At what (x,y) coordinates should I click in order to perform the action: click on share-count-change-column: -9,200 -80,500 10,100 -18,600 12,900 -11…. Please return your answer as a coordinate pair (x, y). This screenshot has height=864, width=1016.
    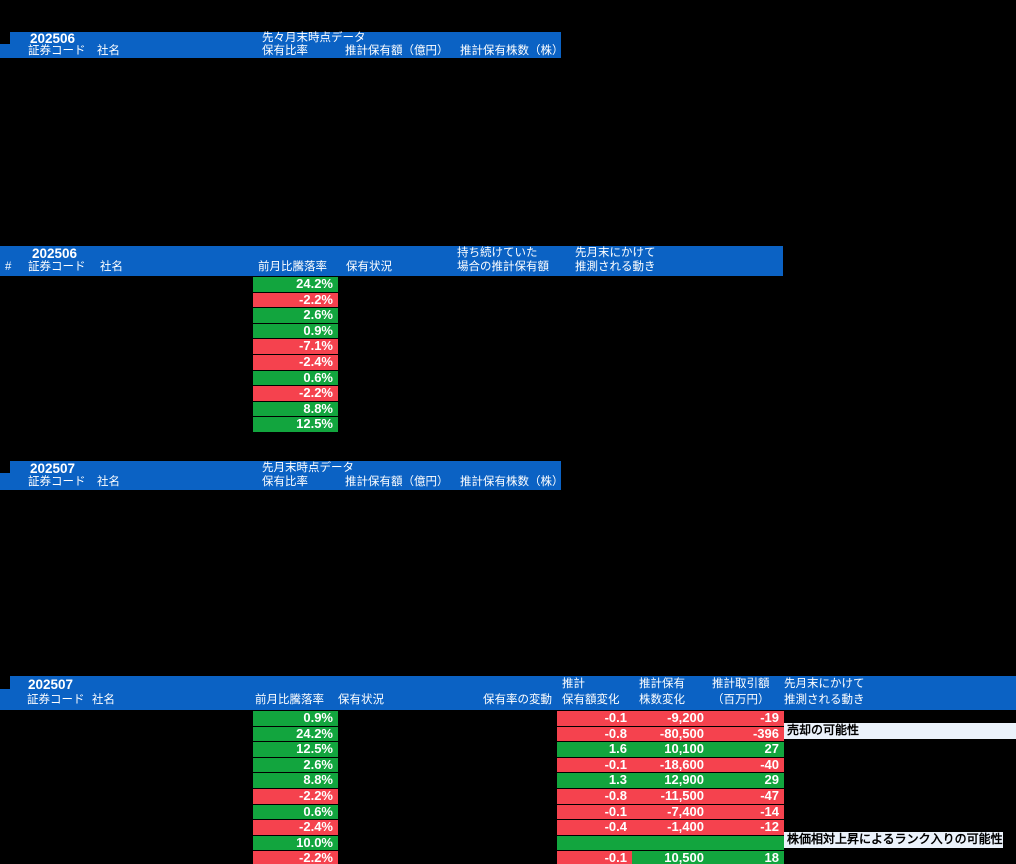
    Looking at the image, I should click on (670, 787).